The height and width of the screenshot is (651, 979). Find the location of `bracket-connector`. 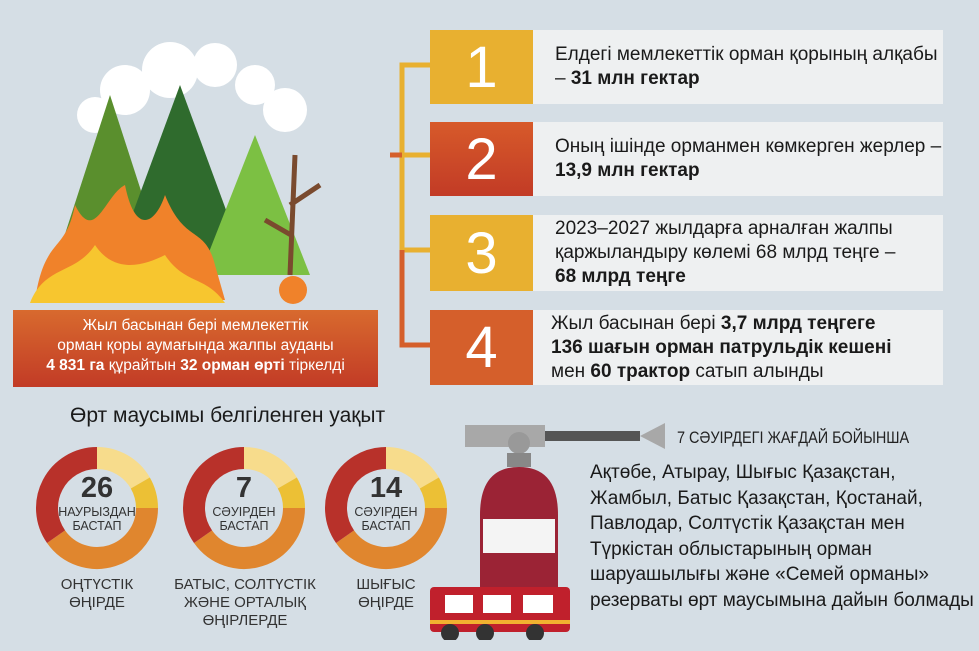

bracket-connector is located at coordinates (410, 205).